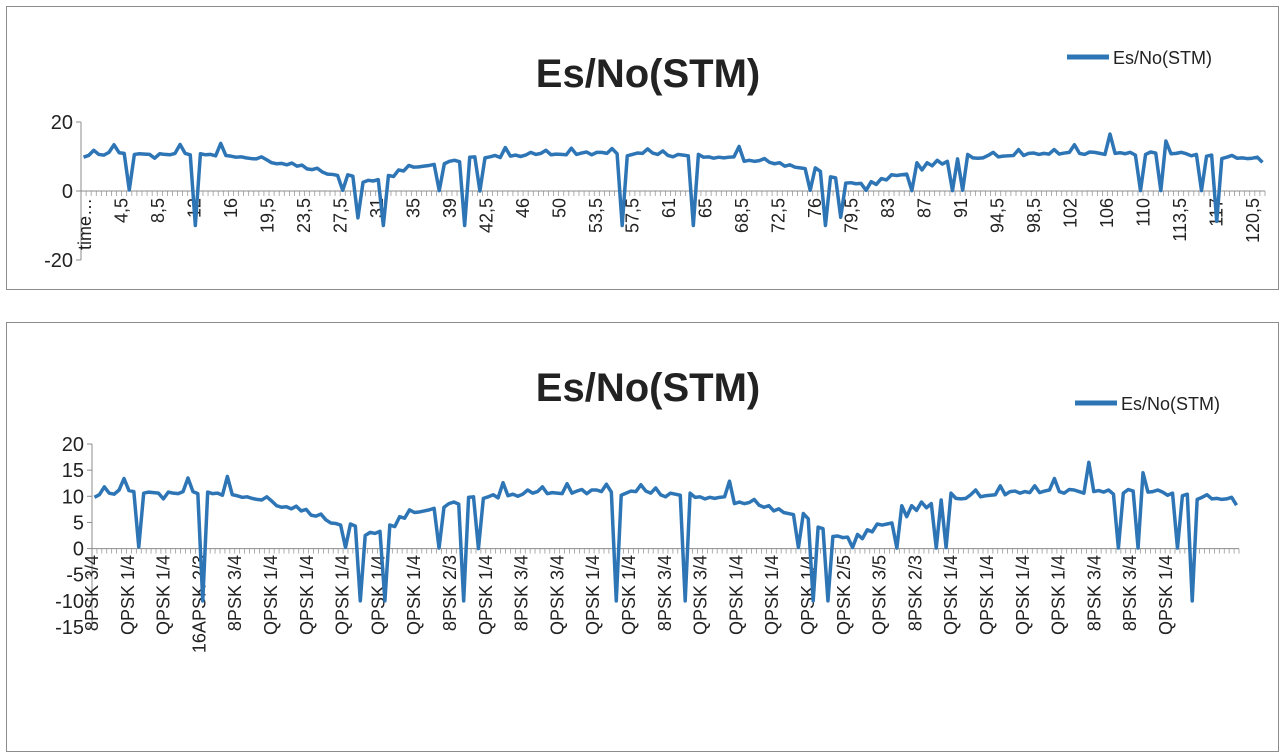  What do you see at coordinates (75, 576) in the screenshot?
I see `y-tick-label: -5` at bounding box center [75, 576].